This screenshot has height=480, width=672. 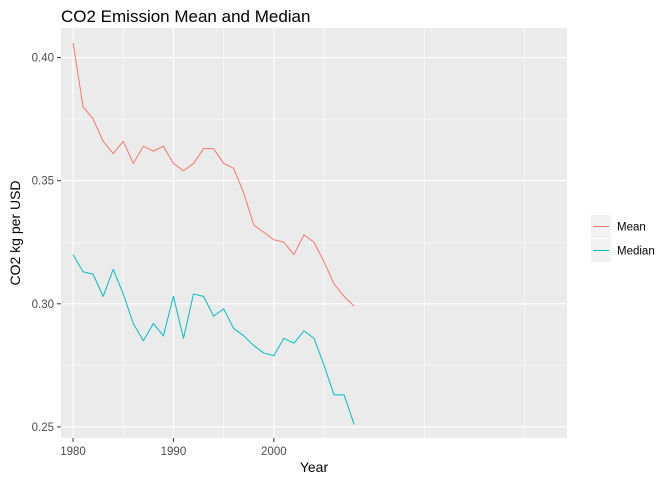 I want to click on chart-title: CO2 Emission Mean and Median, so click(x=185, y=16).